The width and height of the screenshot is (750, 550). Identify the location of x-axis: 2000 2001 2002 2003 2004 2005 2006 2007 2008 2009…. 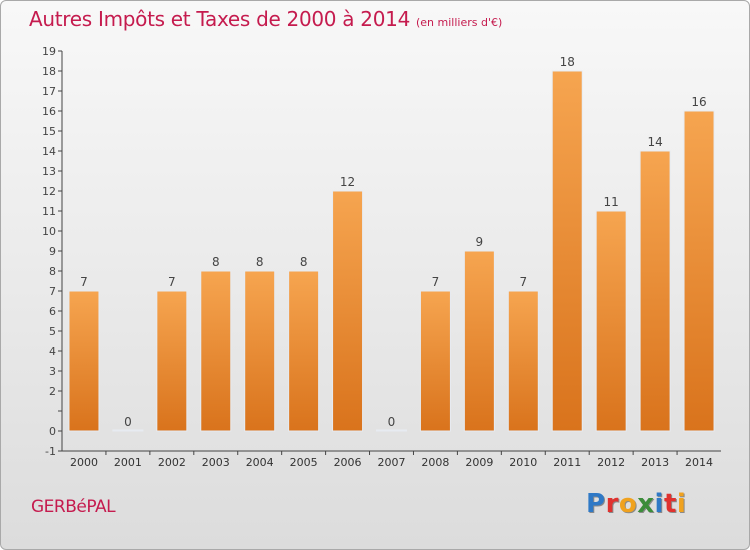
(391, 459).